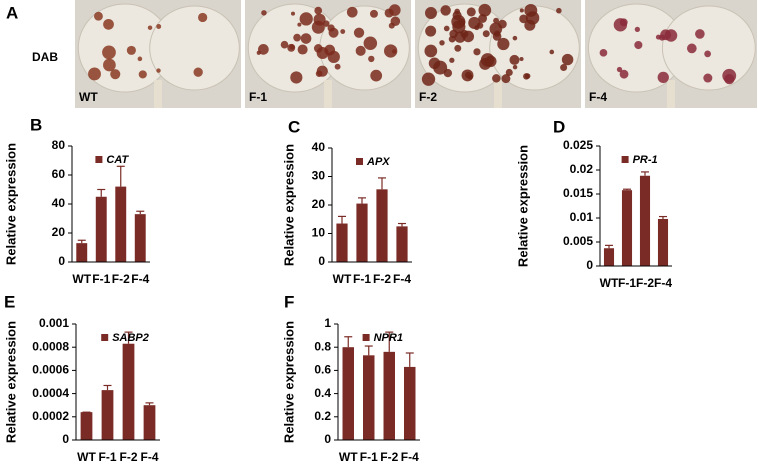 The height and width of the screenshot is (467, 758). I want to click on y-tick-label: 10, so click(319, 233).